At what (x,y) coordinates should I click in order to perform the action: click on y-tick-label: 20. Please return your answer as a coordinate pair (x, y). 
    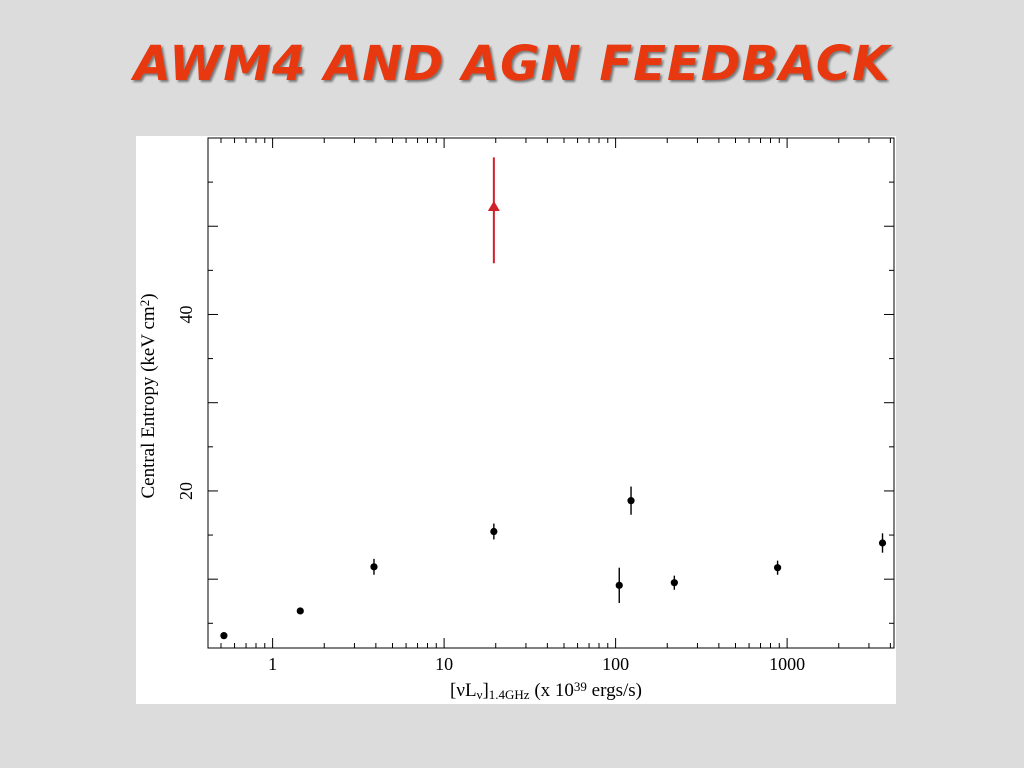
    Looking at the image, I should click on (186, 491).